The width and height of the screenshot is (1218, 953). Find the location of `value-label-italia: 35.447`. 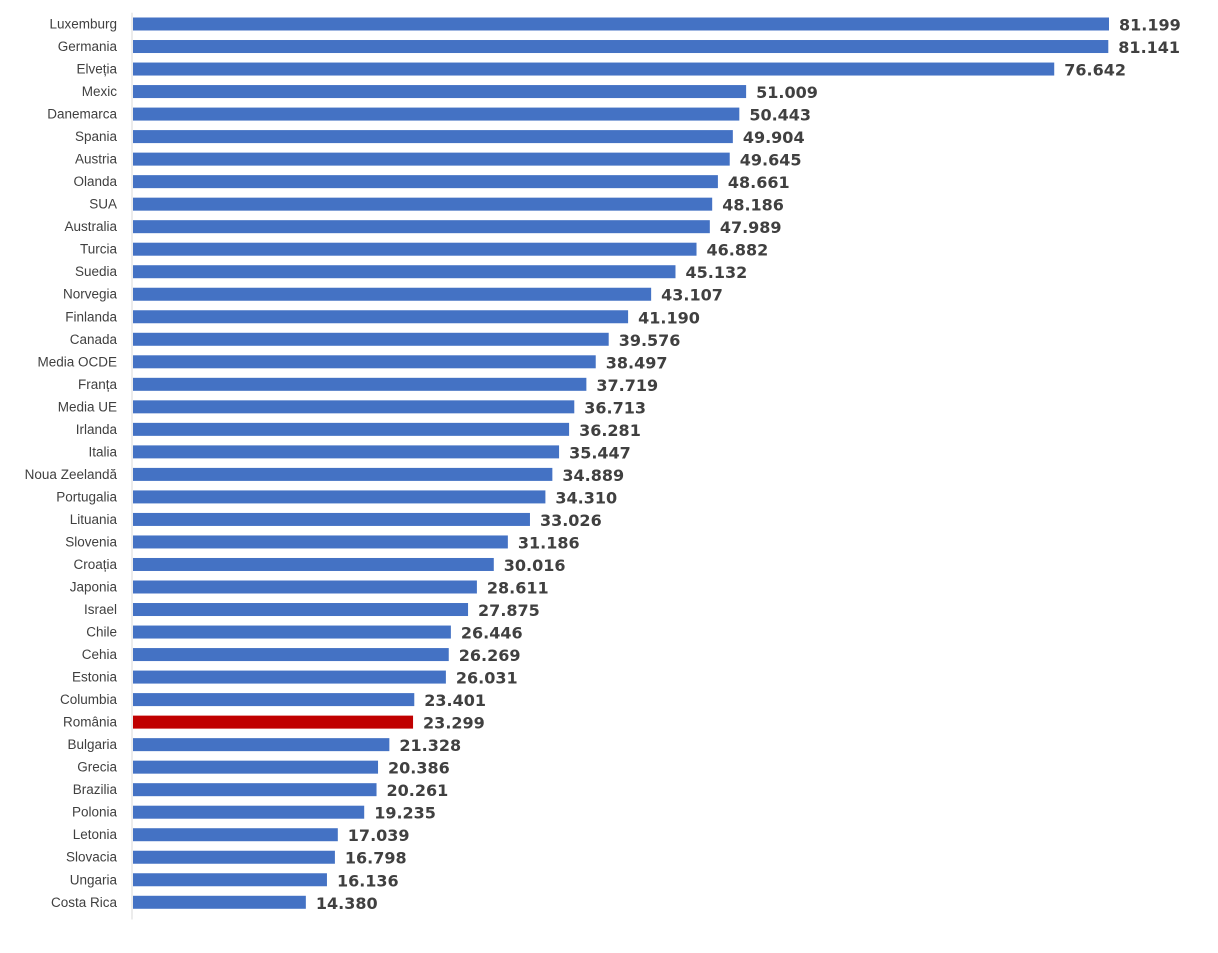

value-label-italia: 35.447 is located at coordinates (600, 452).